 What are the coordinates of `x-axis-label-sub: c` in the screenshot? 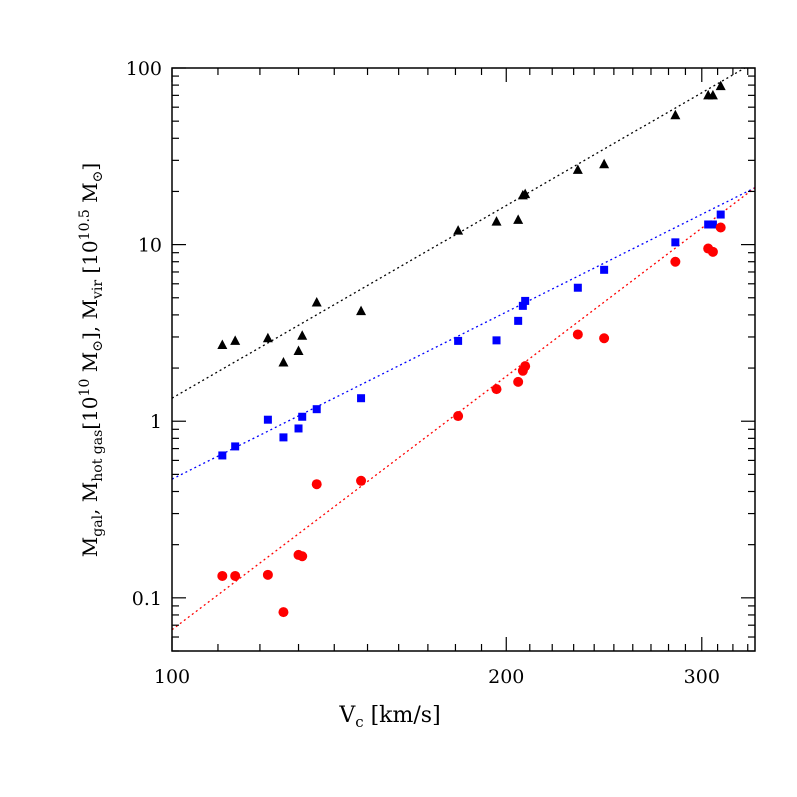 It's located at (359, 722).